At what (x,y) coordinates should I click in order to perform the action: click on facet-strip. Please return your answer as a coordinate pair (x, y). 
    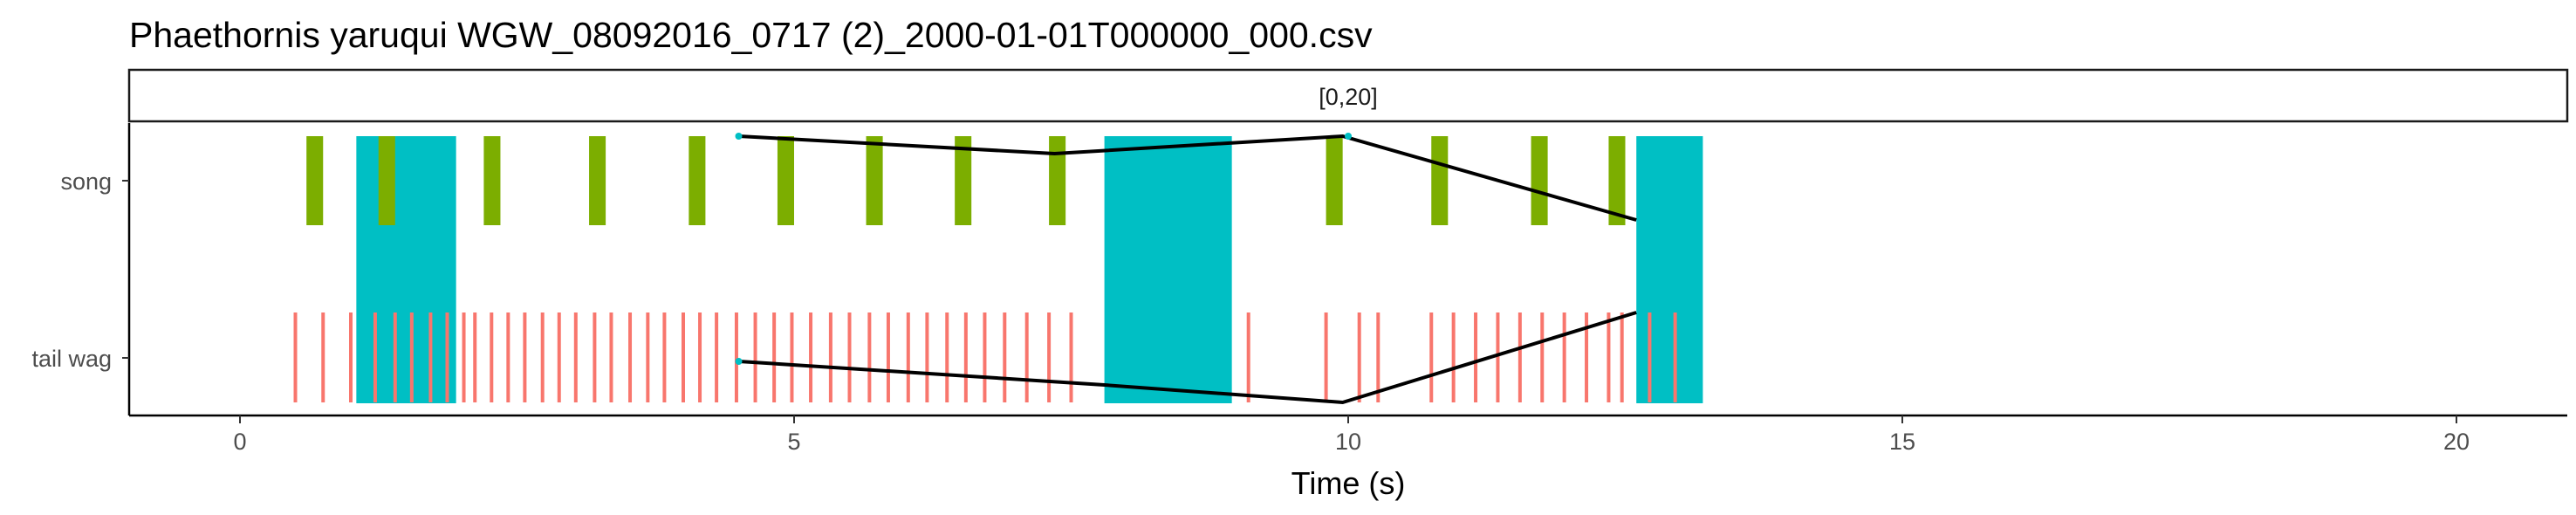
    Looking at the image, I should click on (1348, 95).